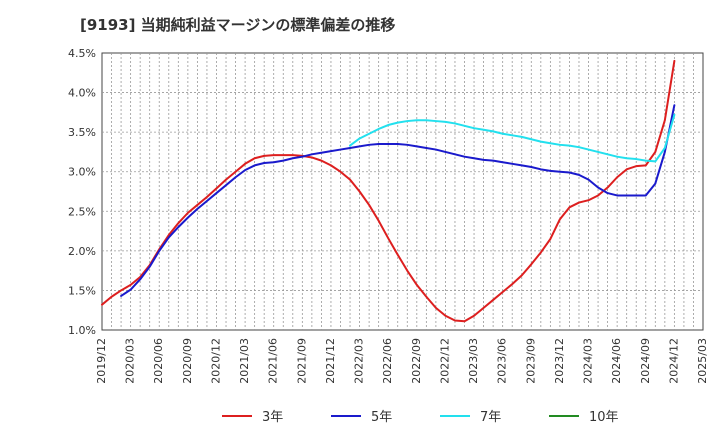  I want to click on x-tick-label: 2020/09, so click(187, 361).